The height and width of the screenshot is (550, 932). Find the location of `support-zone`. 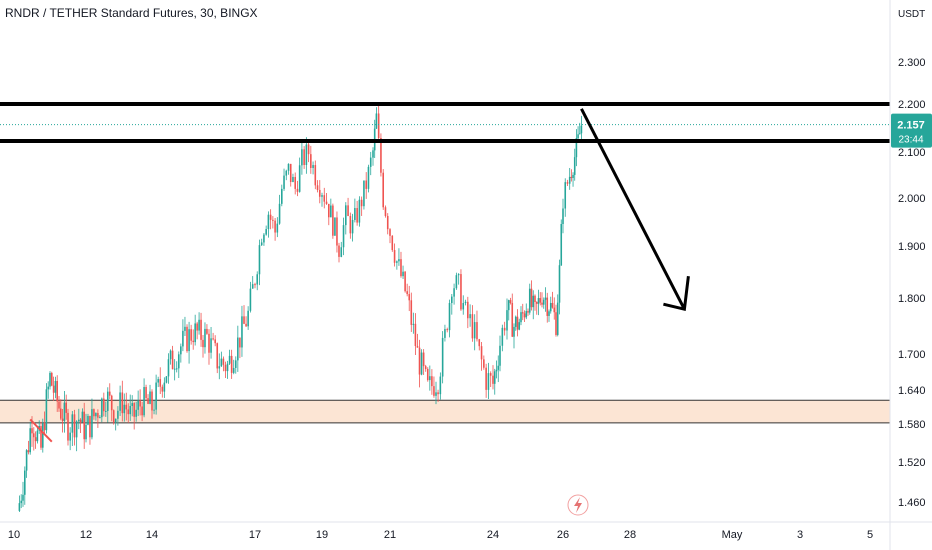

support-zone is located at coordinates (445, 411).